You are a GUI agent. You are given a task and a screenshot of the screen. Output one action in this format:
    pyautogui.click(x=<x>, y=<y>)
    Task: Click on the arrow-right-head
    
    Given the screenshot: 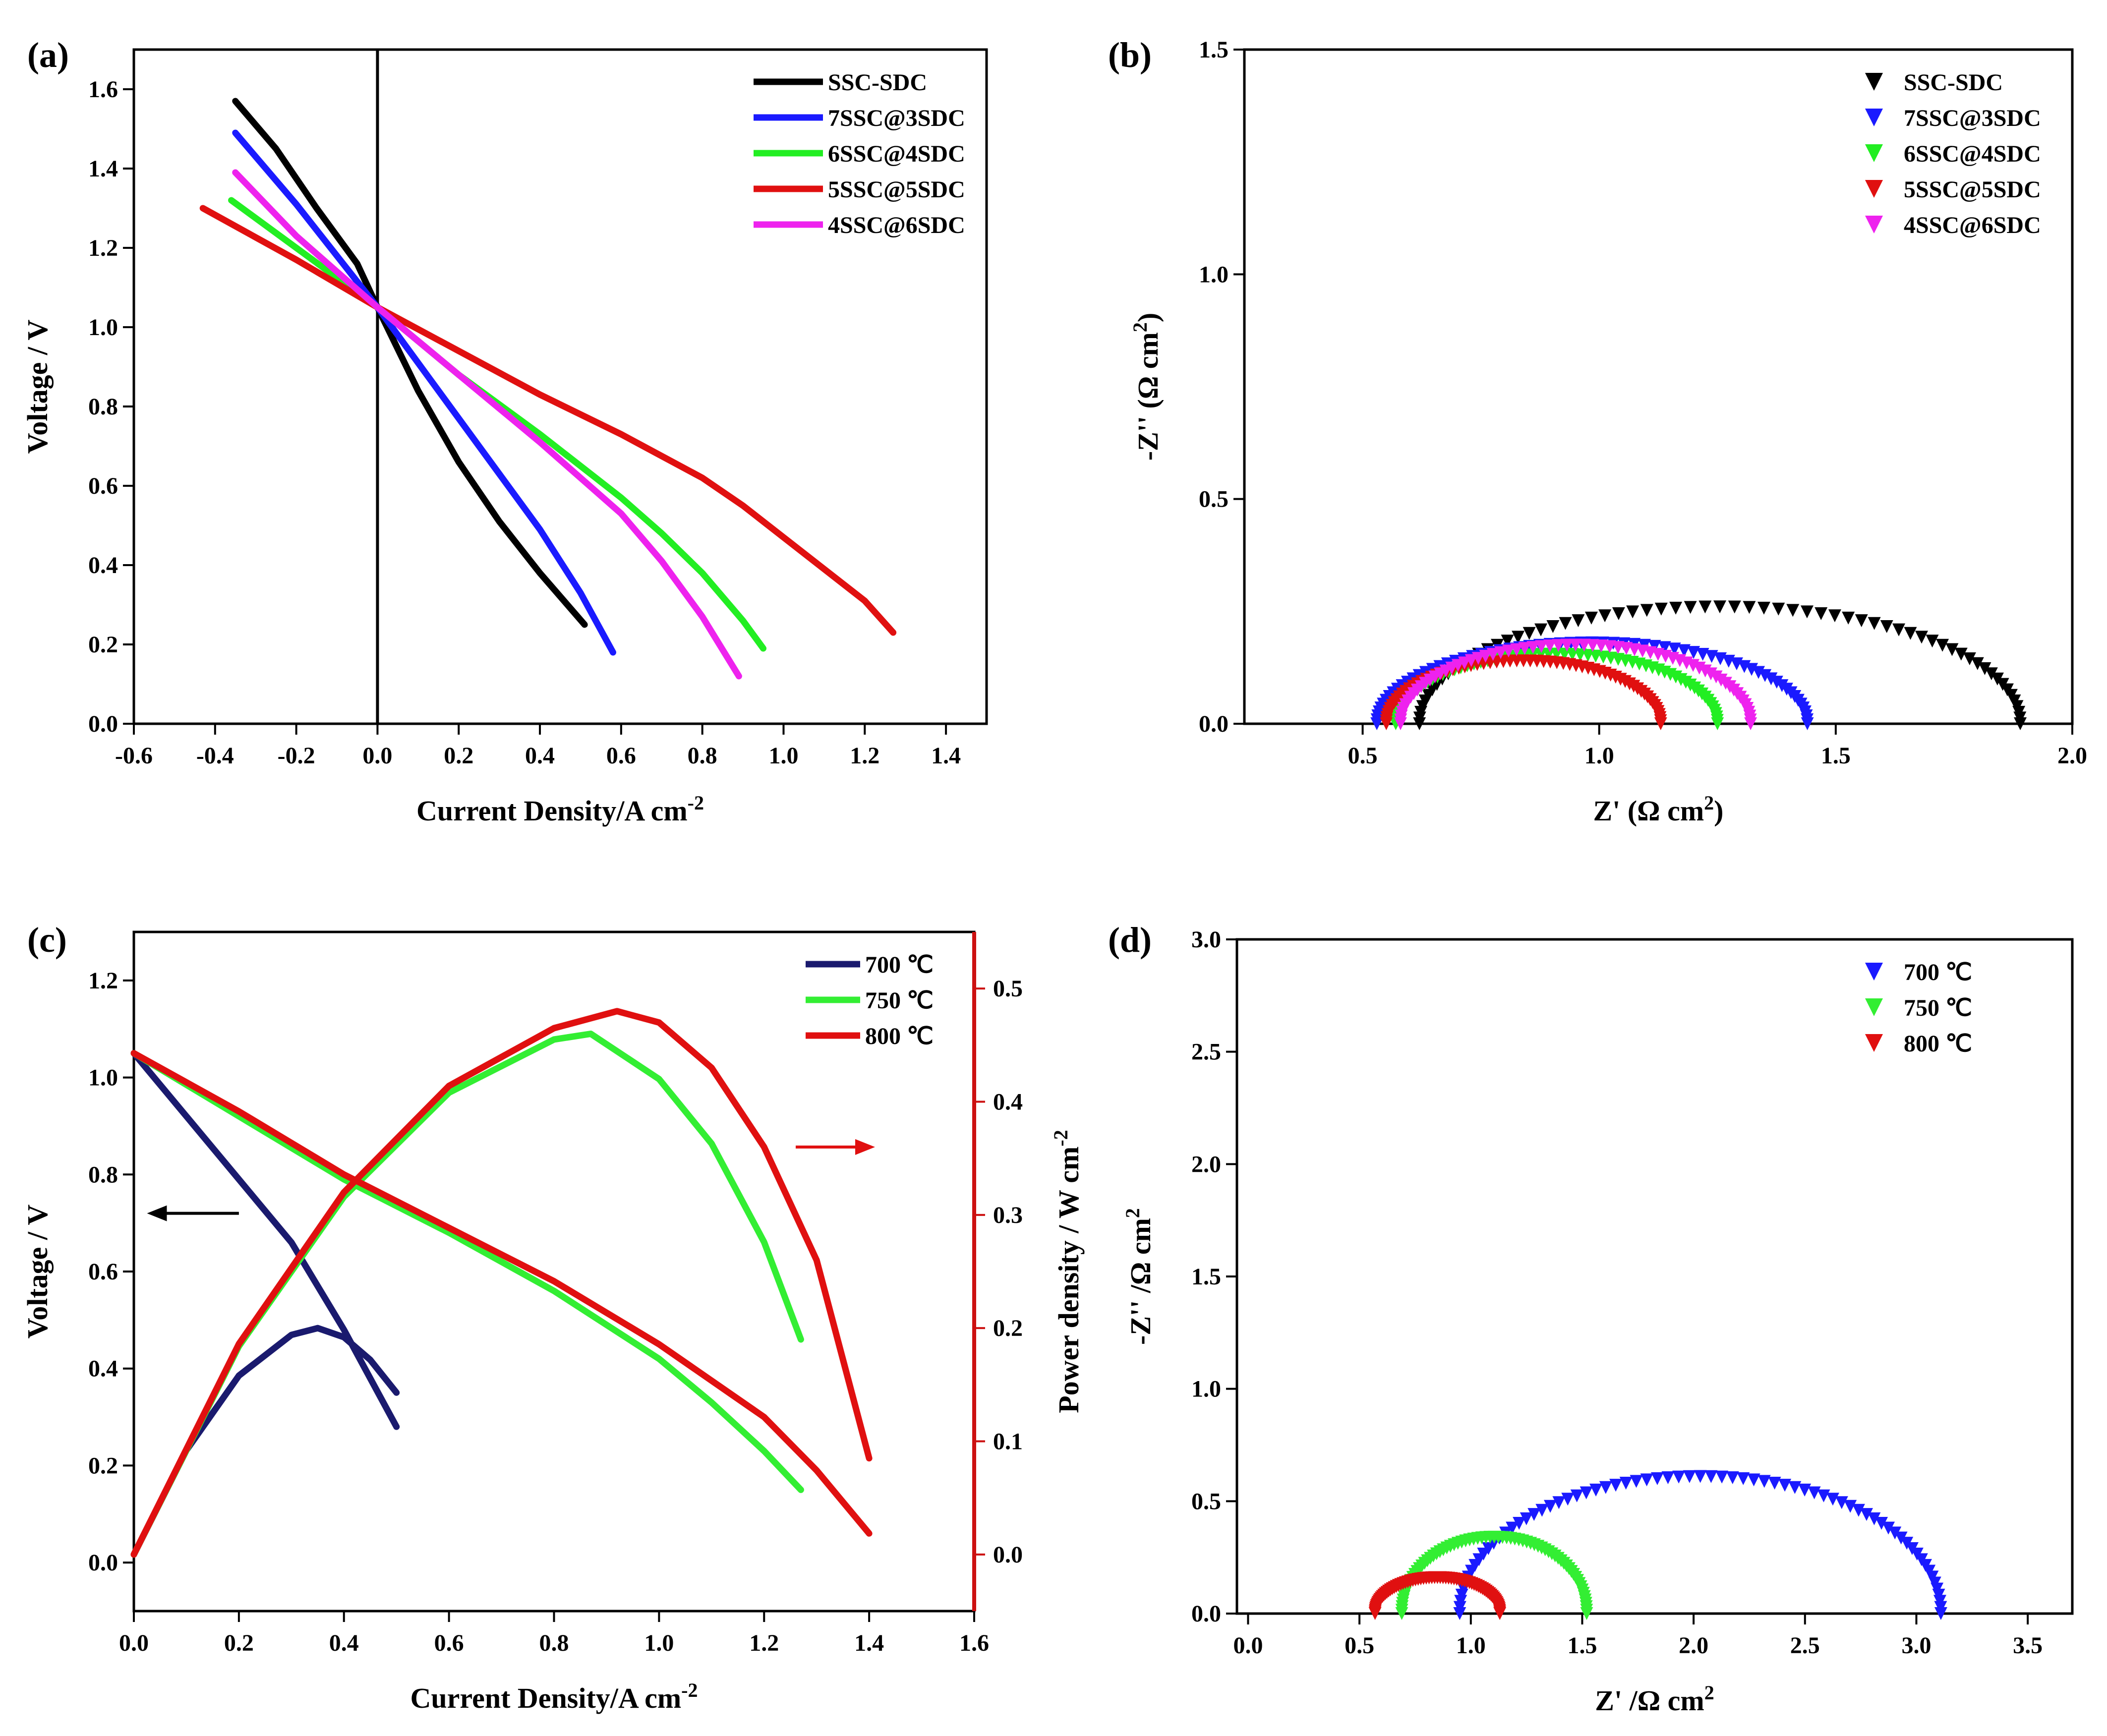 What is the action you would take?
    pyautogui.click(x=865, y=1147)
    